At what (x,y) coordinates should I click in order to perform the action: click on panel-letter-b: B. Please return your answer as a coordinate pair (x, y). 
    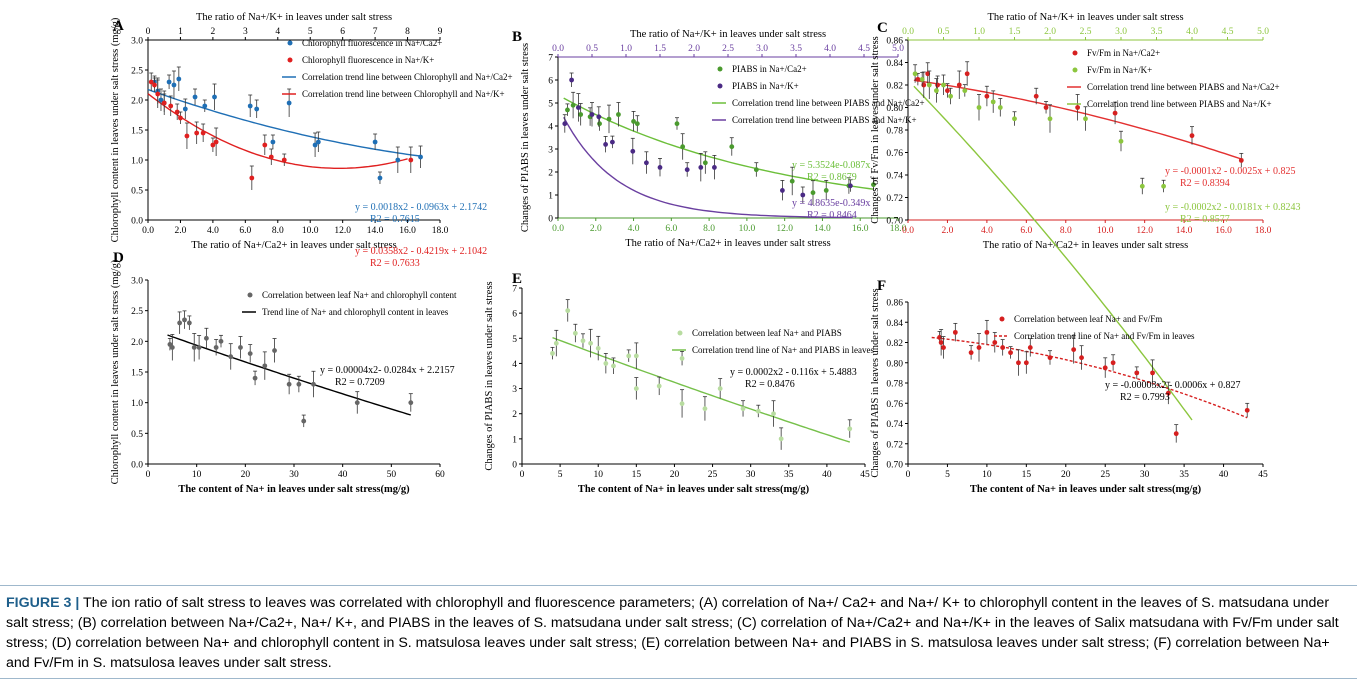
    Looking at the image, I should click on (517, 37).